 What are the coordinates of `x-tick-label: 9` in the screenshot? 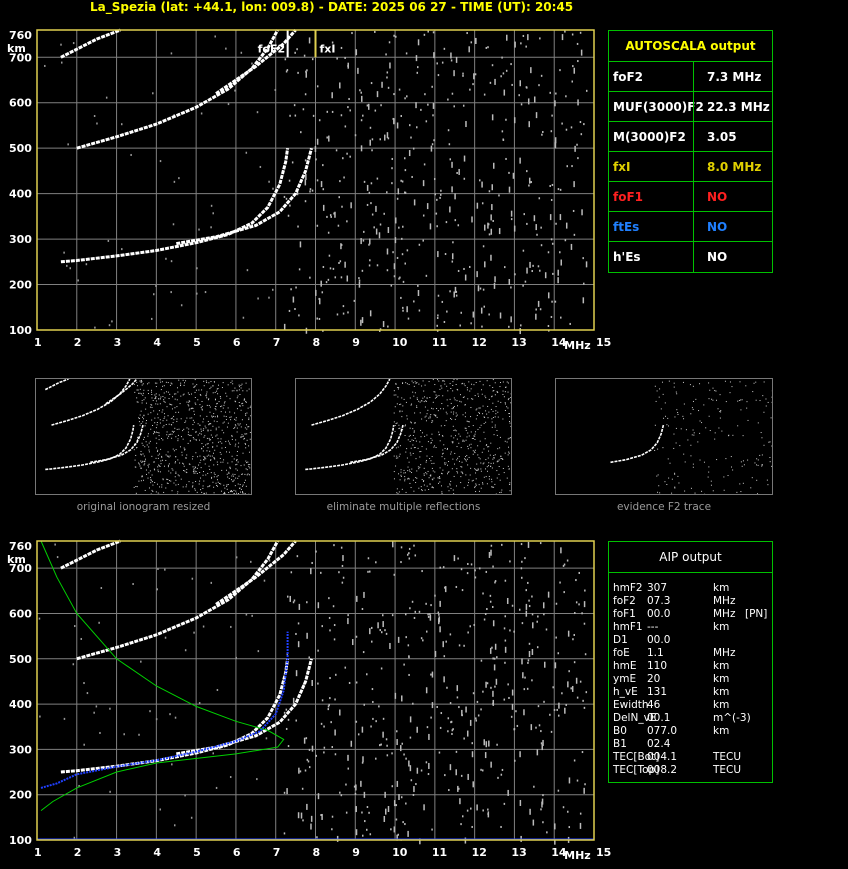 It's located at (356, 852).